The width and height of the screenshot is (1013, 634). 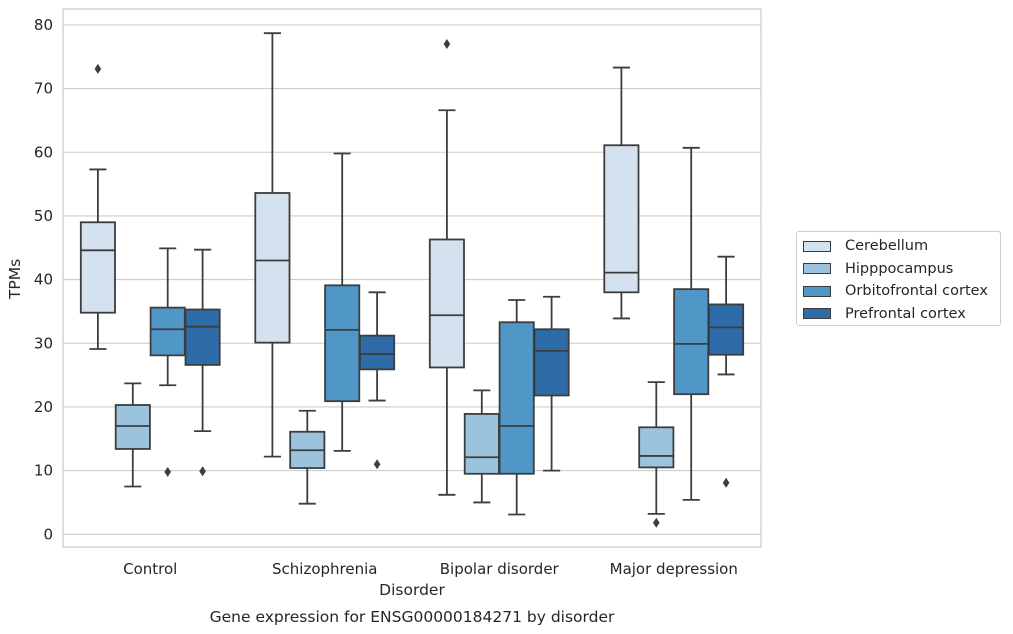 What do you see at coordinates (43, 407) in the screenshot?
I see `y-tick-label: 20` at bounding box center [43, 407].